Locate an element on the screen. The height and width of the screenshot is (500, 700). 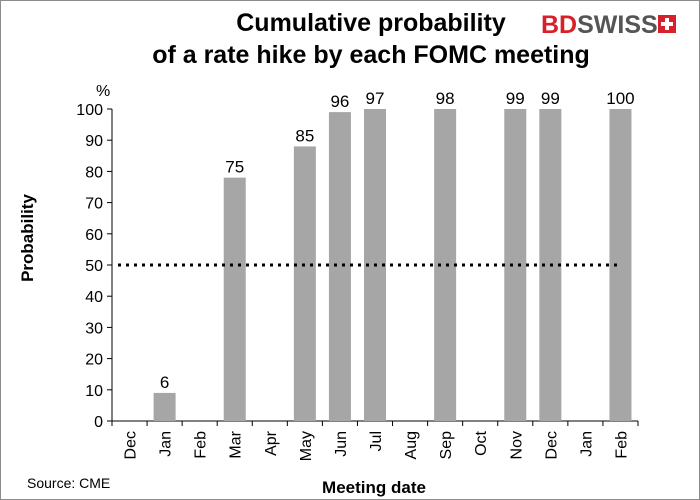
y-tick-label: 40 is located at coordinates (94, 297).